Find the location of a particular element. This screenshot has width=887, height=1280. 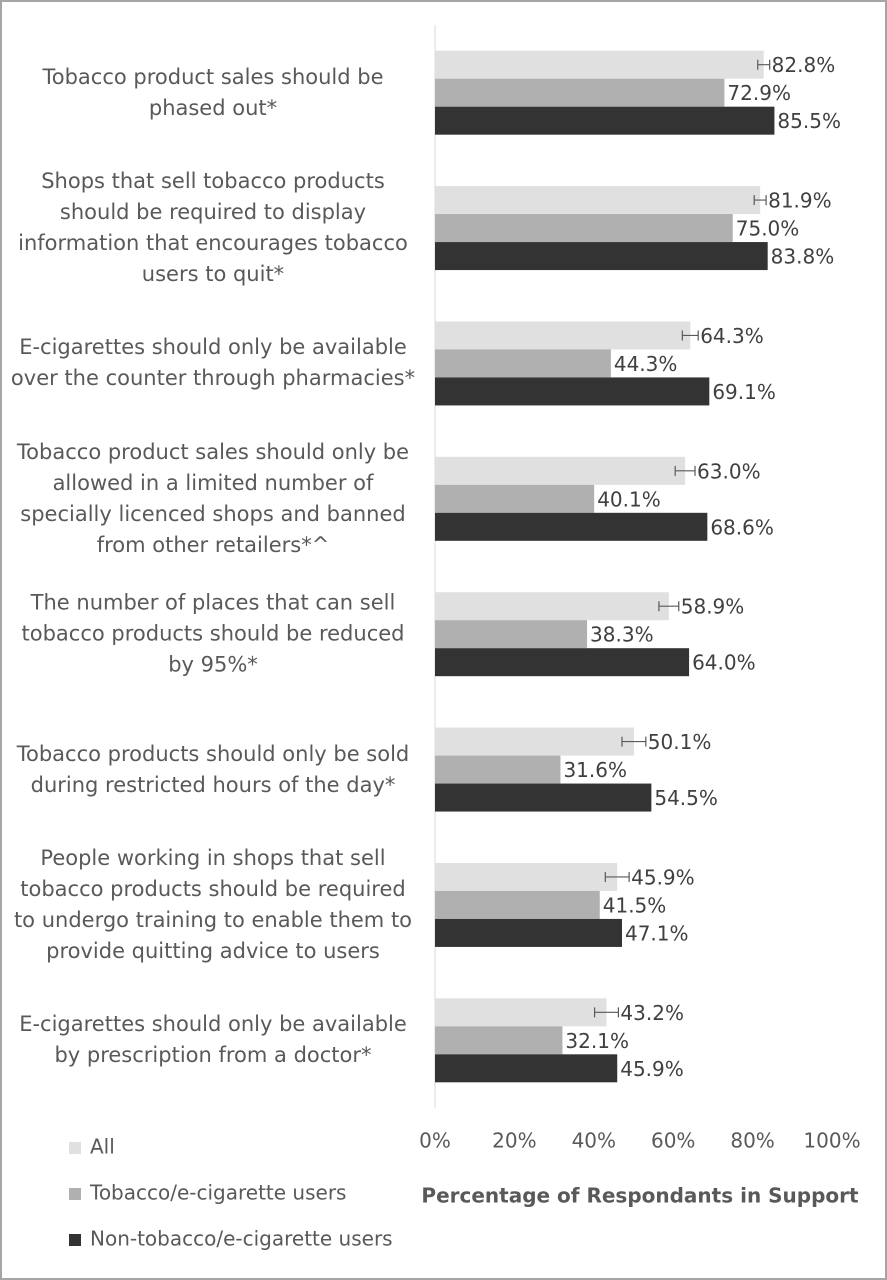

x-tick-label: 20% is located at coordinates (514, 1141).